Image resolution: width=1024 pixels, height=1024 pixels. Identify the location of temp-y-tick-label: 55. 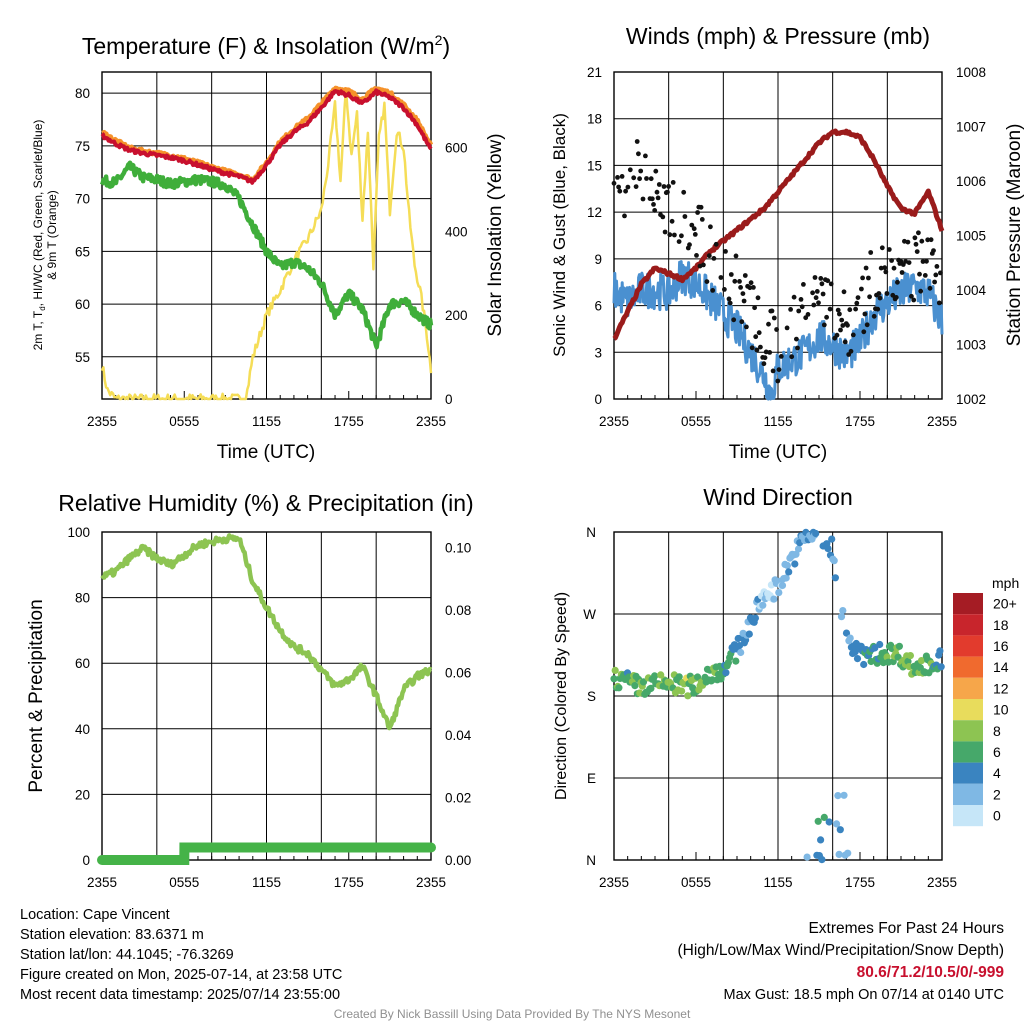
(82, 357).